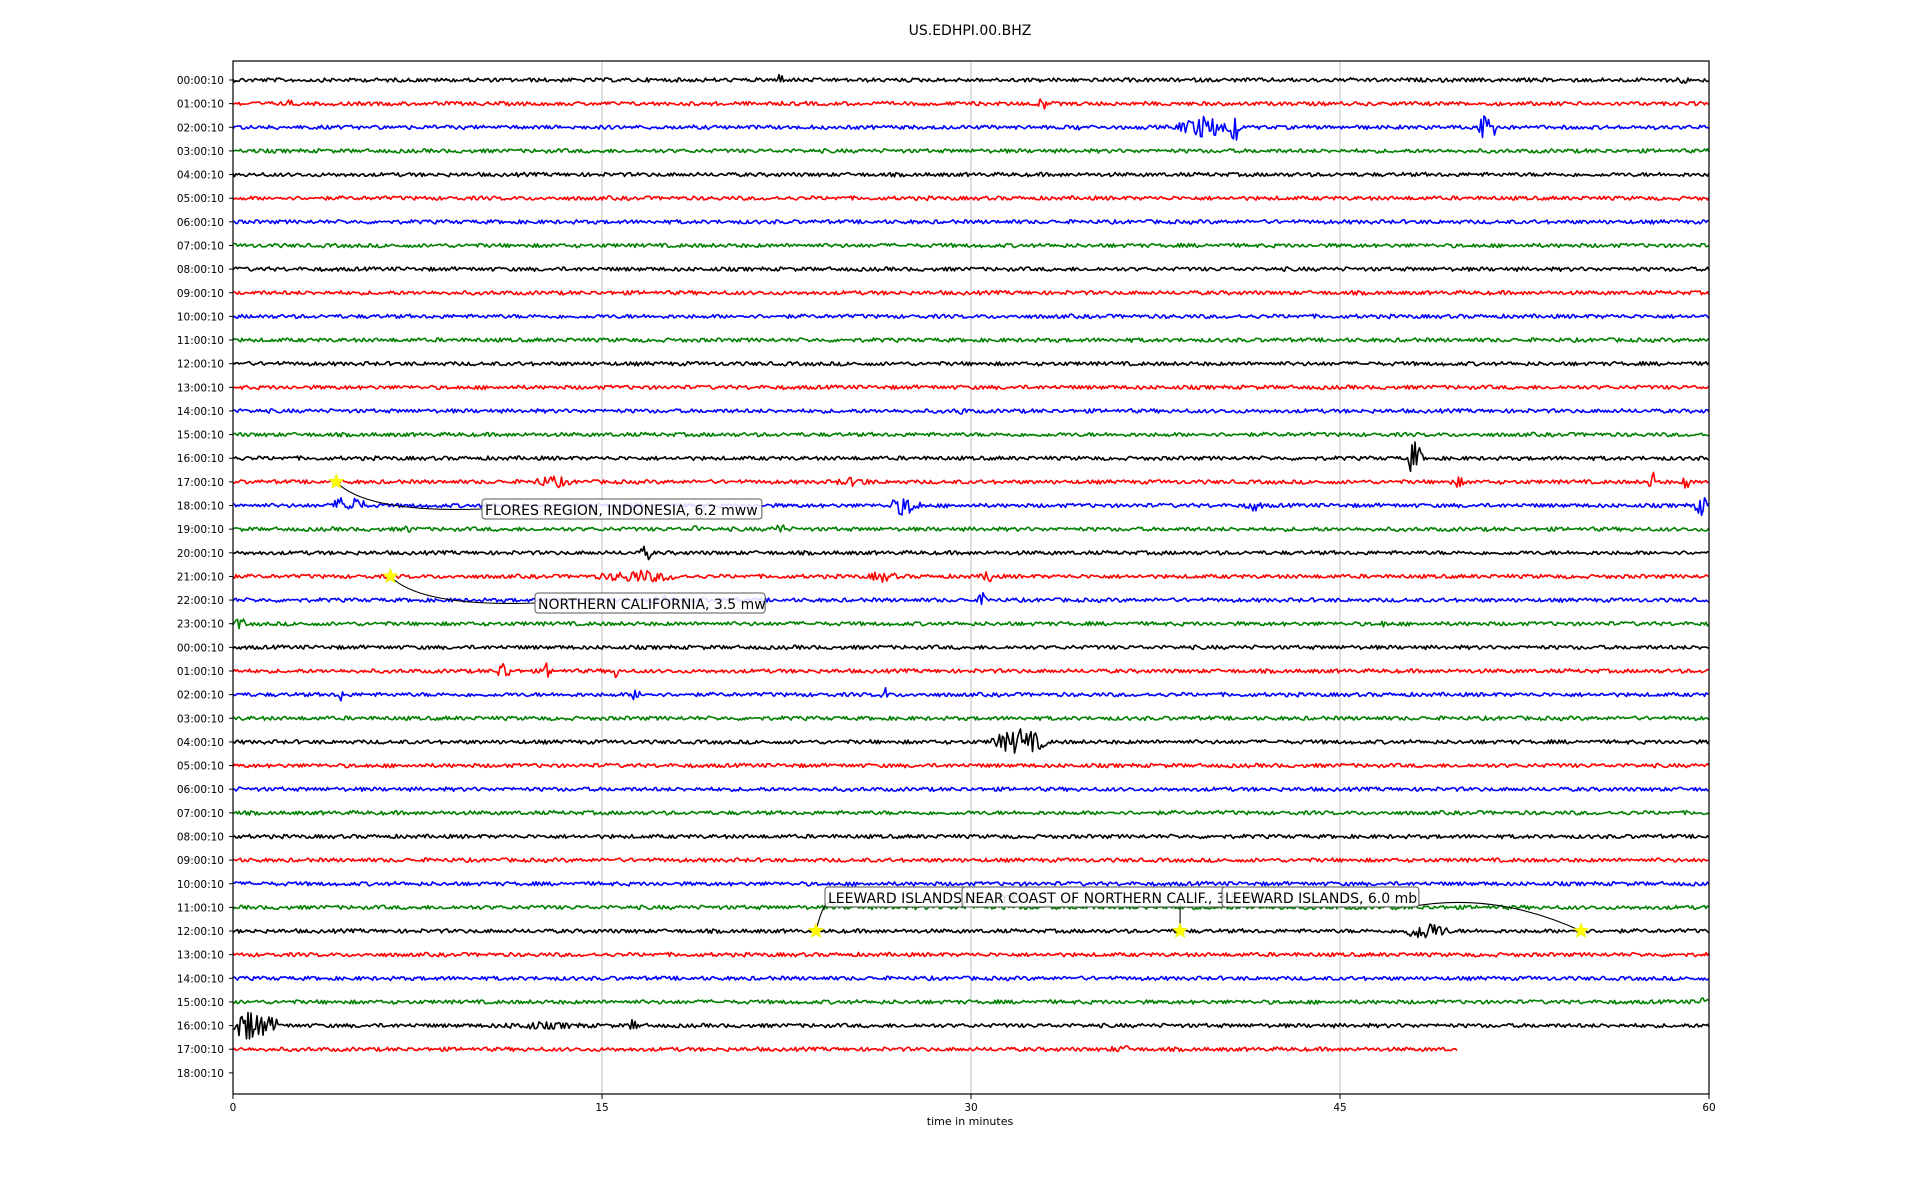 This screenshot has width=1920, height=1200. Describe the element at coordinates (200, 128) in the screenshot. I see `y-tick-label-2: 02:00:10` at that location.